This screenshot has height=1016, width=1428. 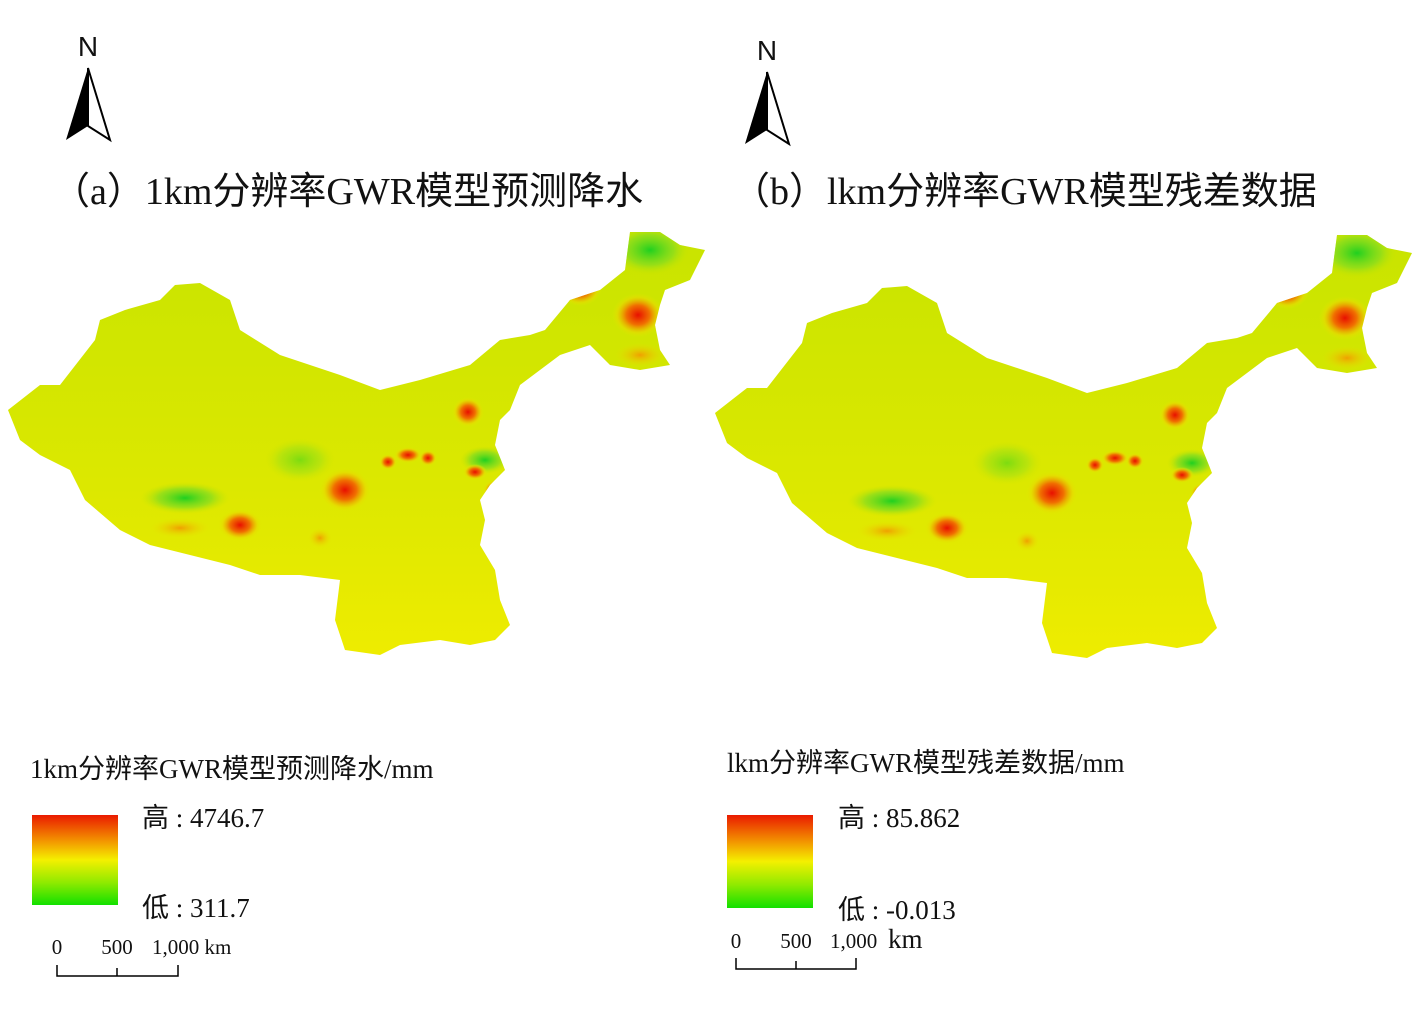 What do you see at coordinates (853, 941) in the screenshot?
I see `scale-label: 1,000` at bounding box center [853, 941].